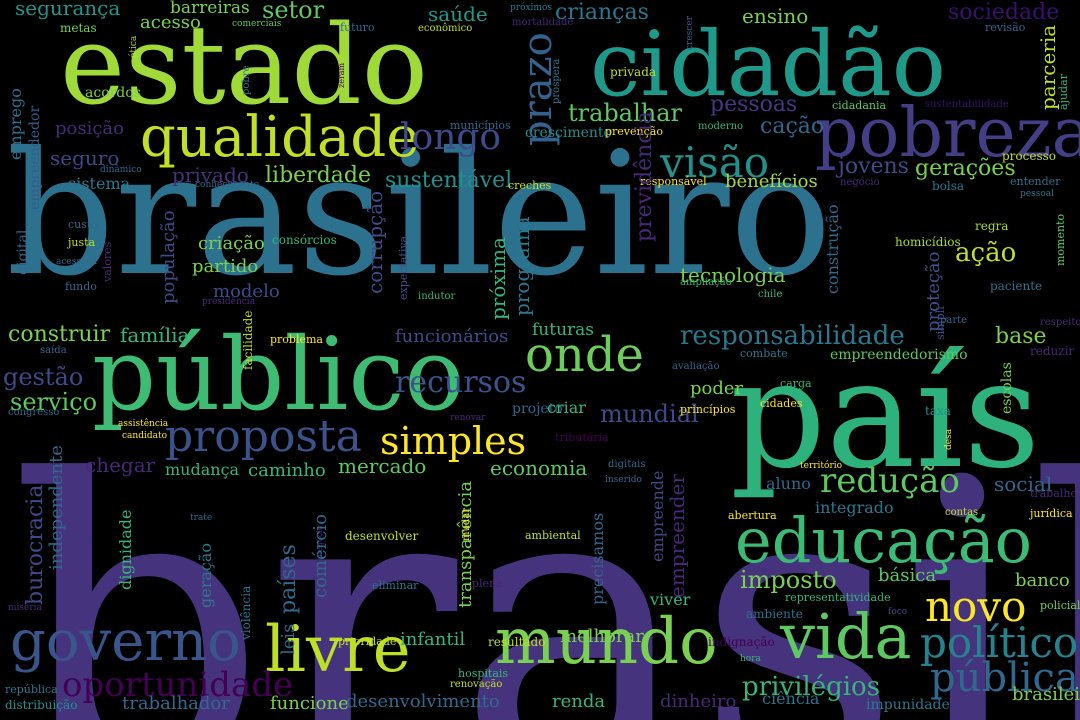 The width and height of the screenshot is (1080, 720). What do you see at coordinates (155, 335) in the screenshot?
I see `word: família` at bounding box center [155, 335].